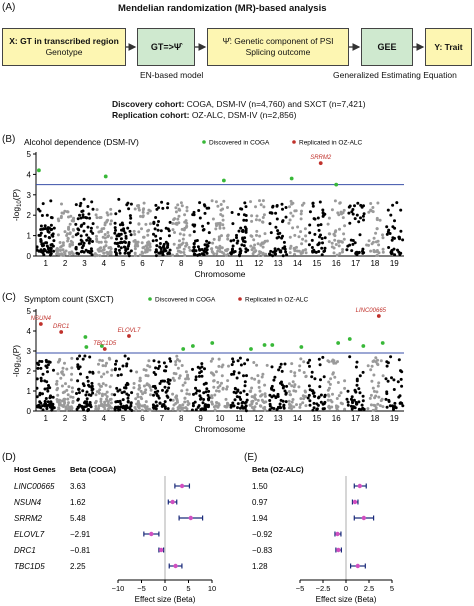 The image size is (474, 606). I want to click on y-tick-label: 2, so click(29, 215).